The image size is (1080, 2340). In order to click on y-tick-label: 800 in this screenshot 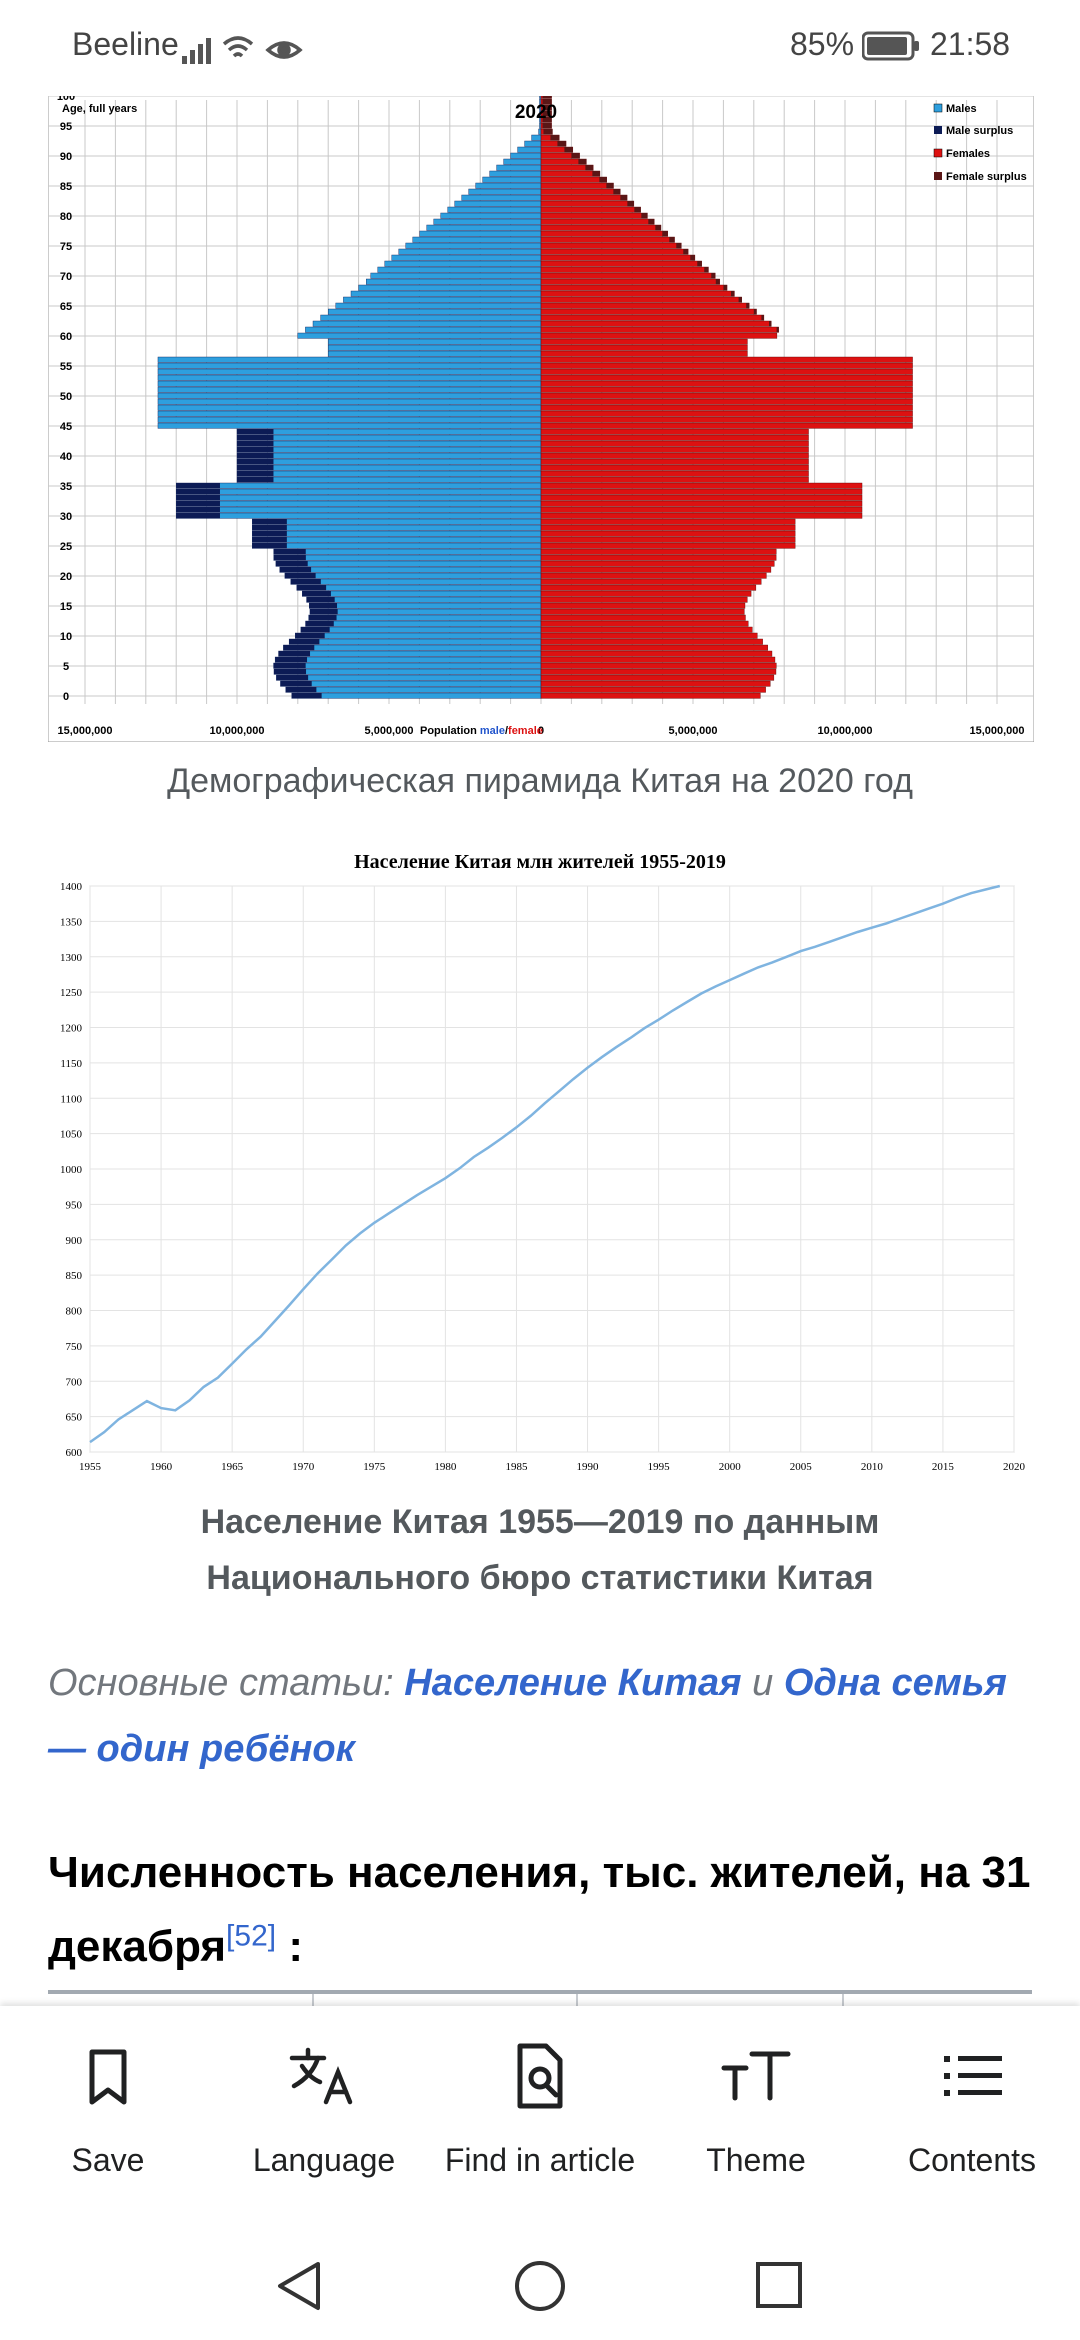, I will do `click(74, 1312)`.